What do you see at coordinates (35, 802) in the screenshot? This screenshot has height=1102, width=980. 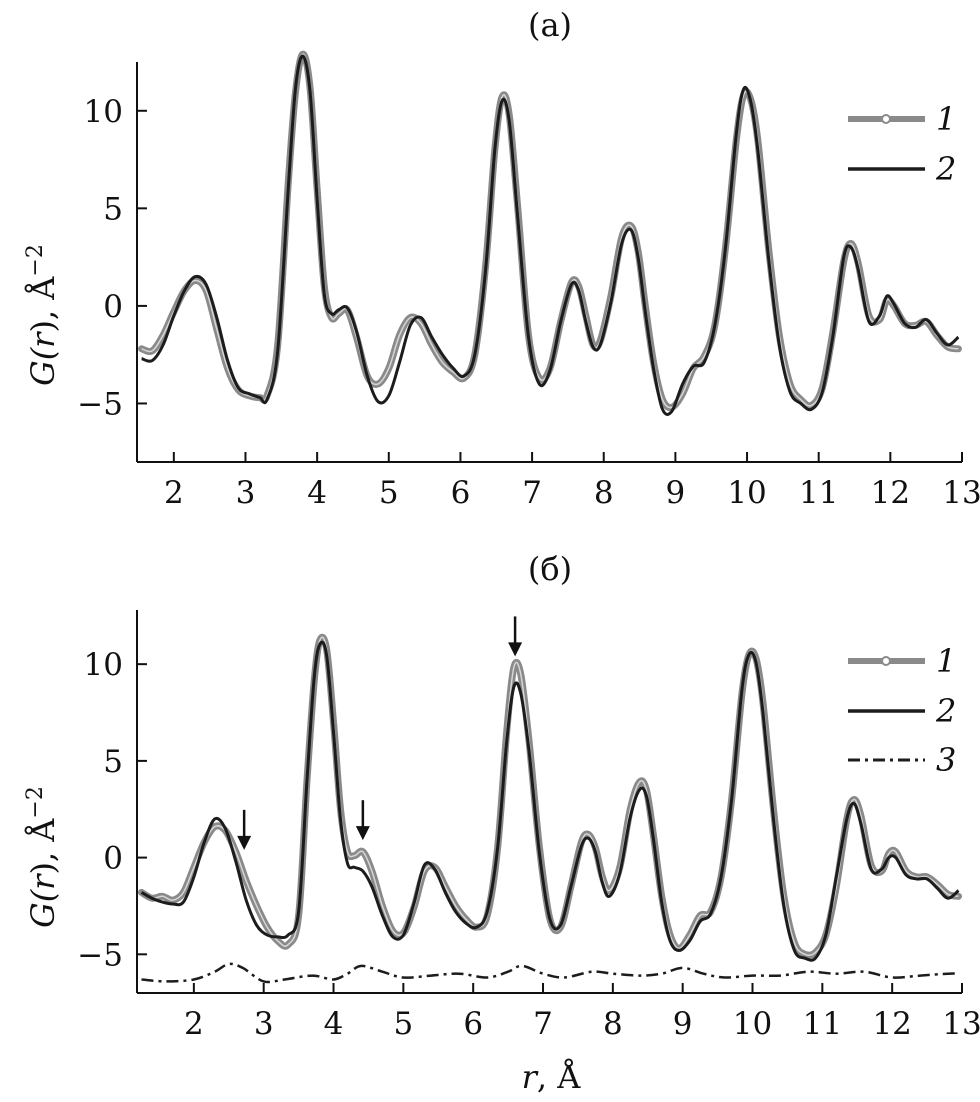 I see `ylabel-b-exp: −2` at bounding box center [35, 802].